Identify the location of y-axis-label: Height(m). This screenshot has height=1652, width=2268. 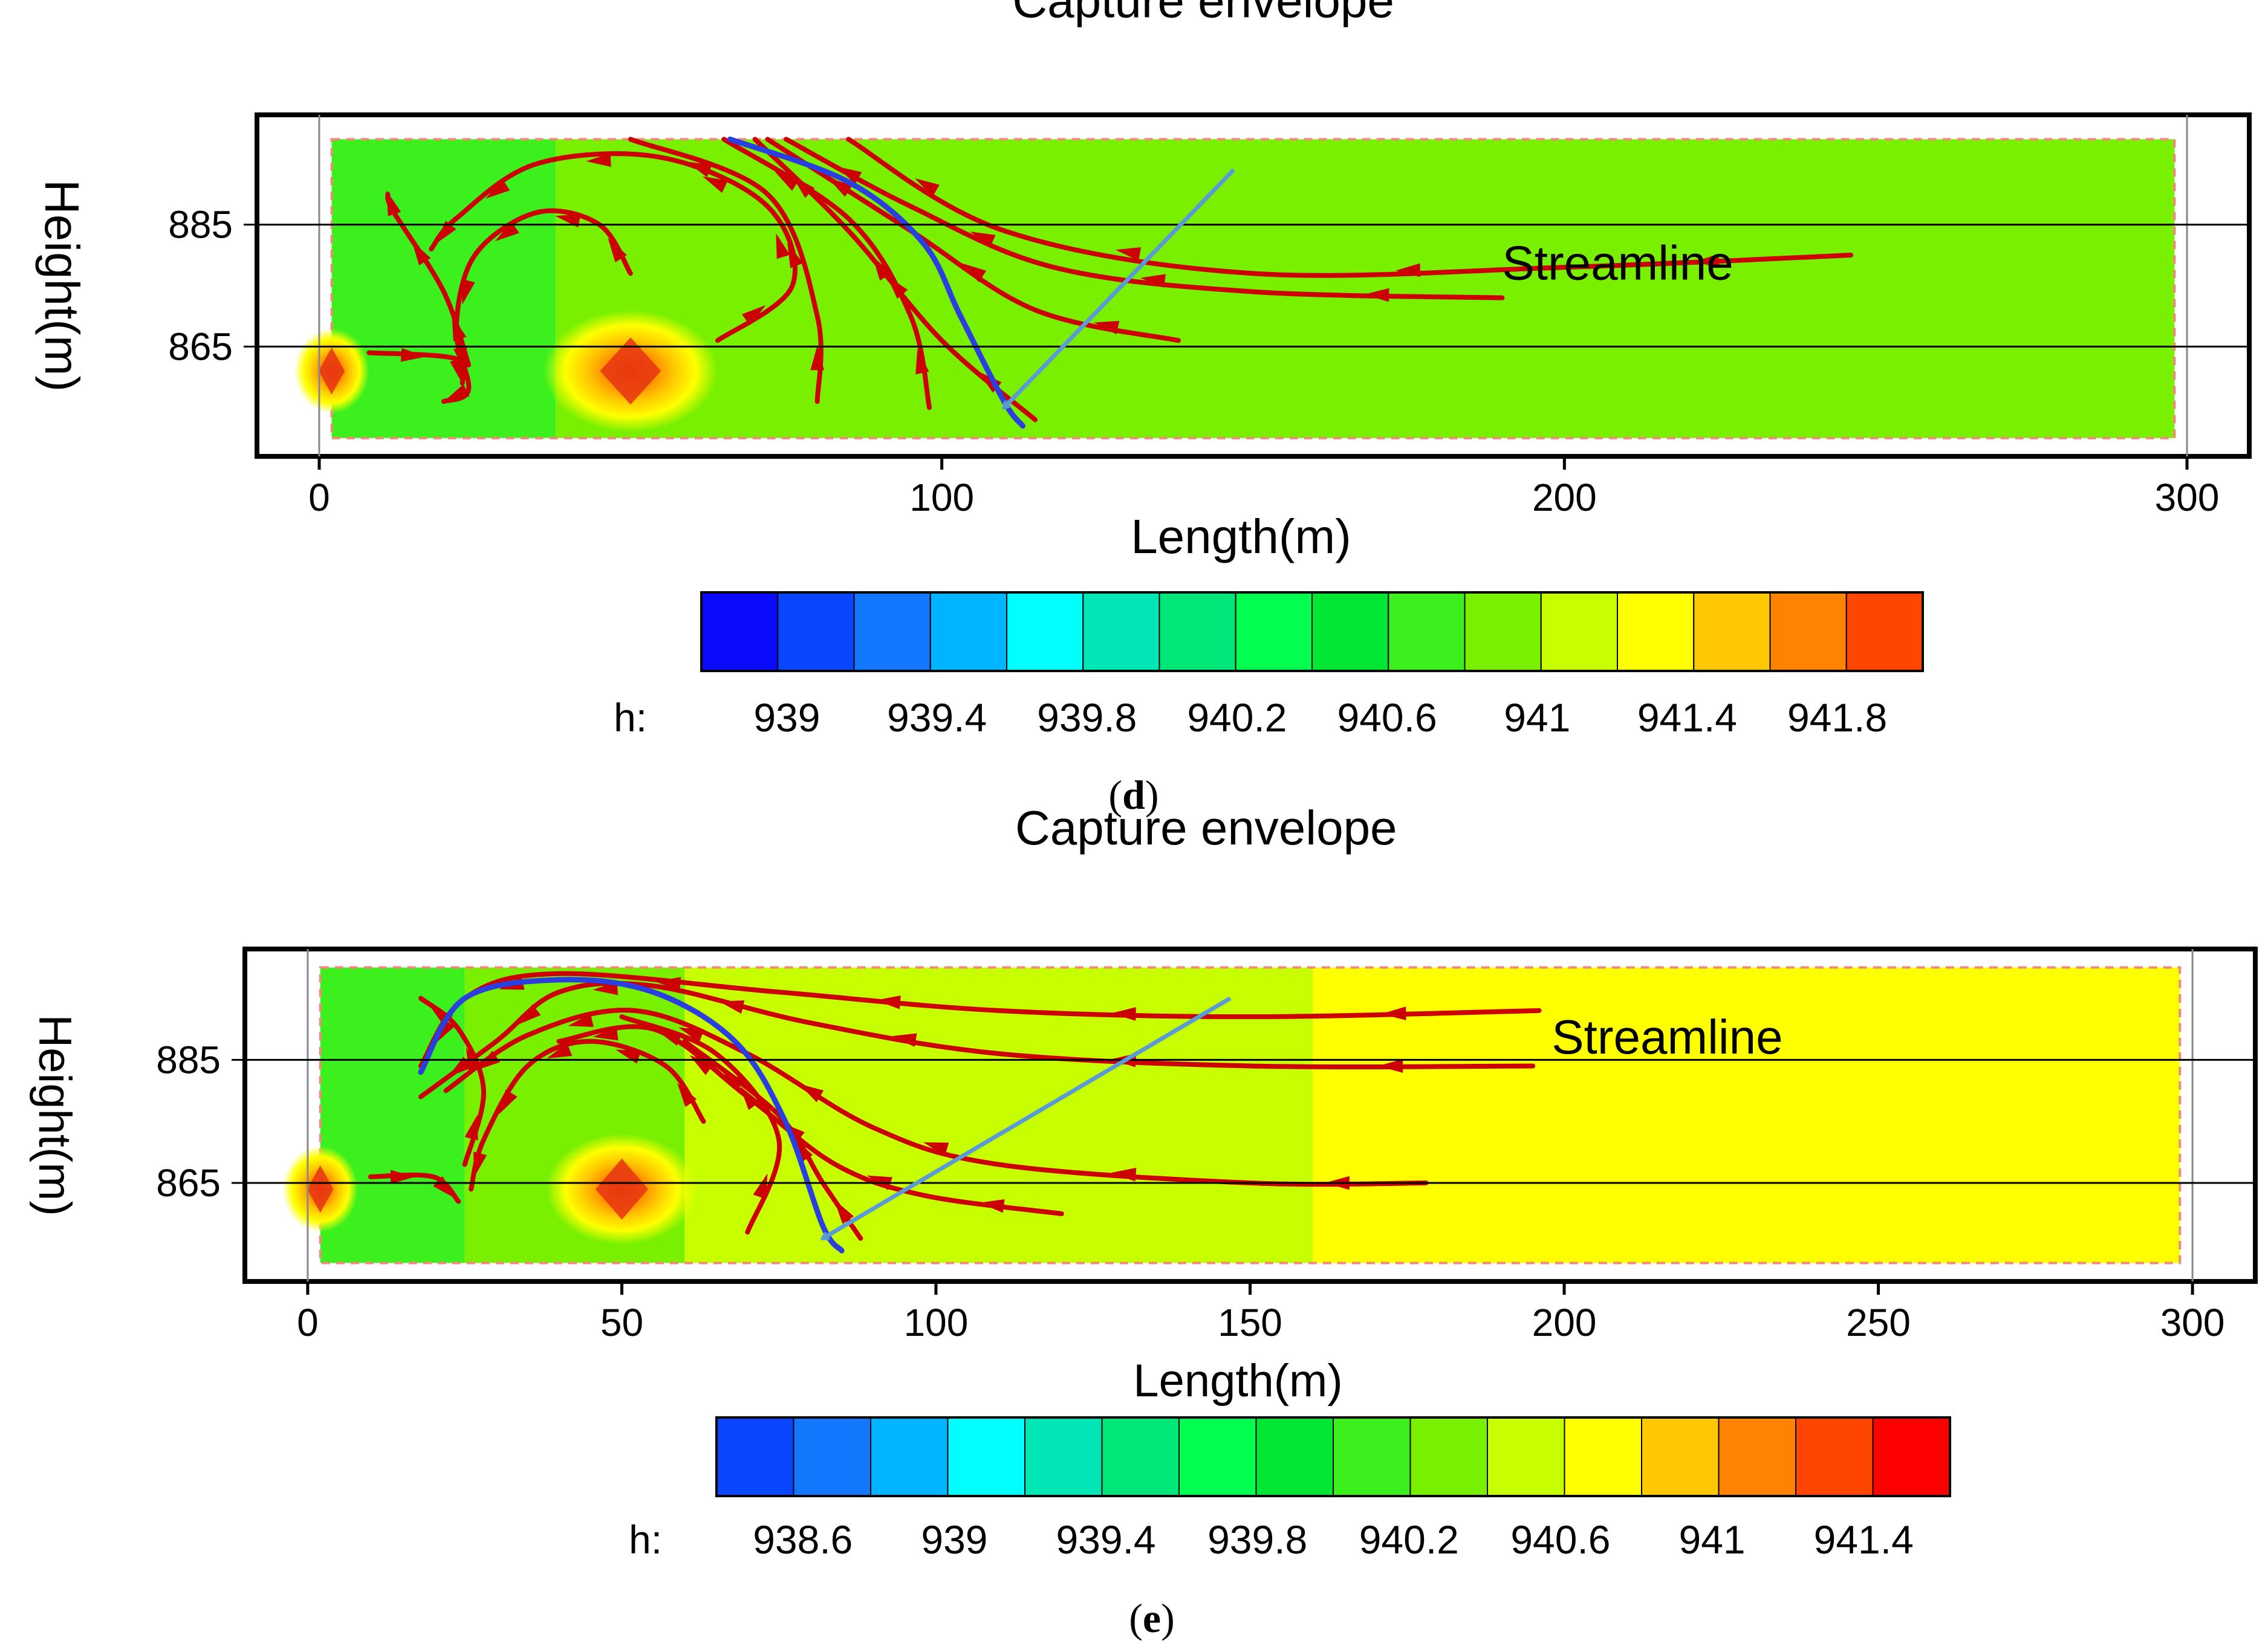
(62, 286).